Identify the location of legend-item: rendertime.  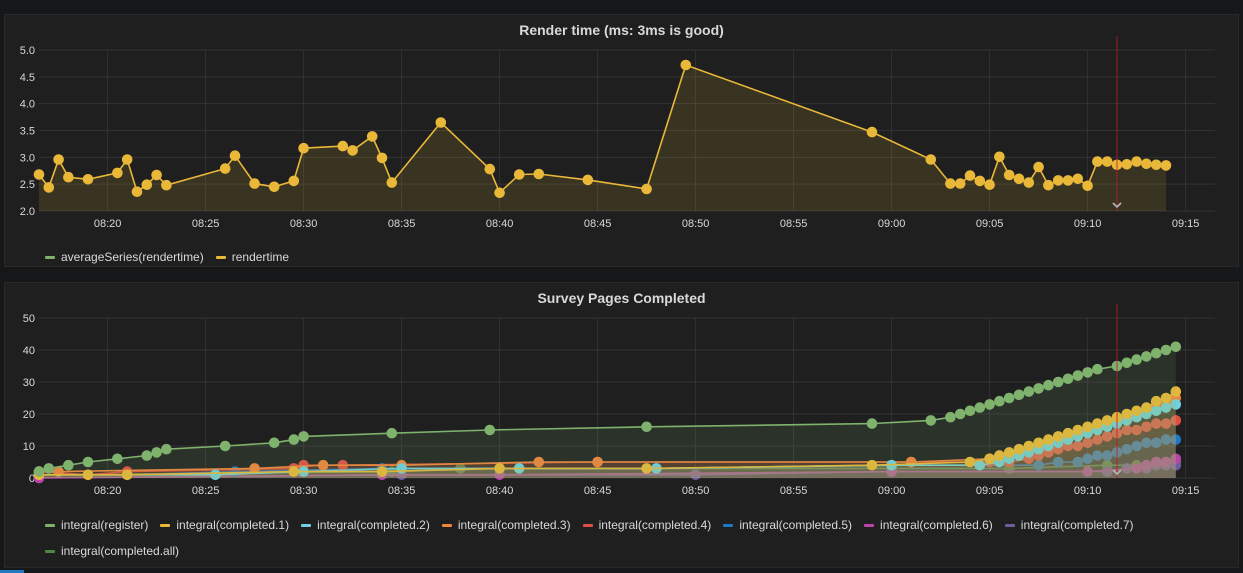
(252, 257).